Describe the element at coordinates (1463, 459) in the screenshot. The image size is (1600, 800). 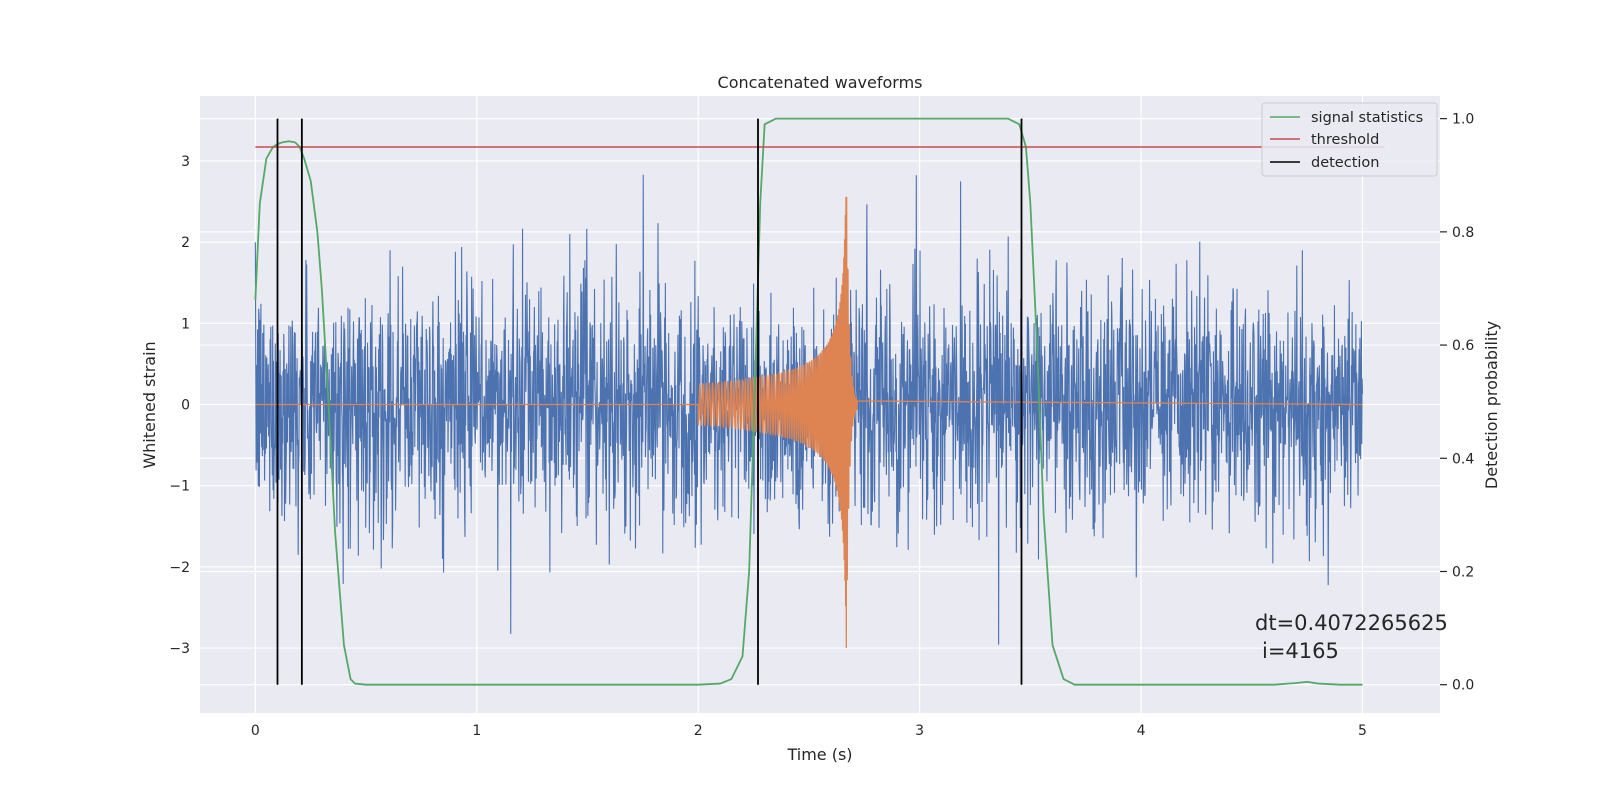
I see `y-right-tick-label-2: 0.4` at that location.